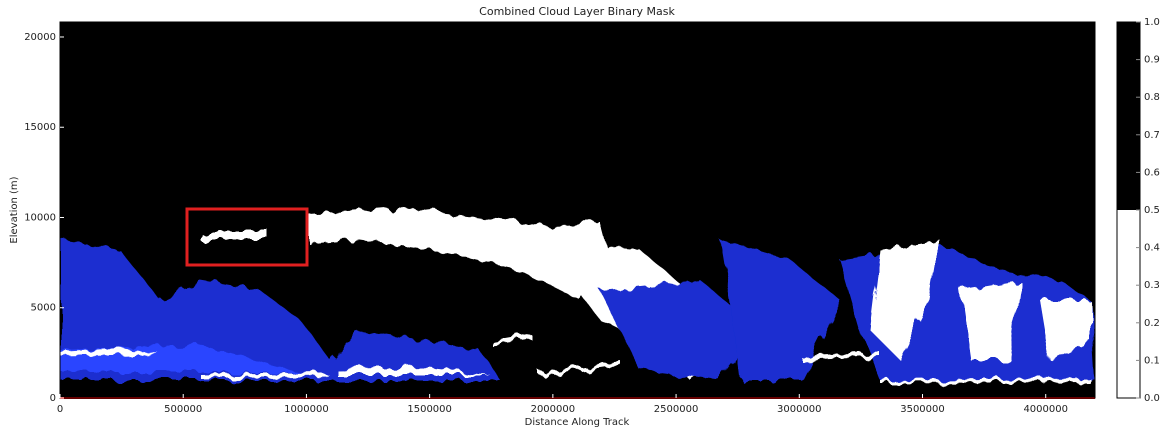 This screenshot has height=433, width=1169. I want to click on colorbar-tick-label: 0.1, so click(1152, 360).